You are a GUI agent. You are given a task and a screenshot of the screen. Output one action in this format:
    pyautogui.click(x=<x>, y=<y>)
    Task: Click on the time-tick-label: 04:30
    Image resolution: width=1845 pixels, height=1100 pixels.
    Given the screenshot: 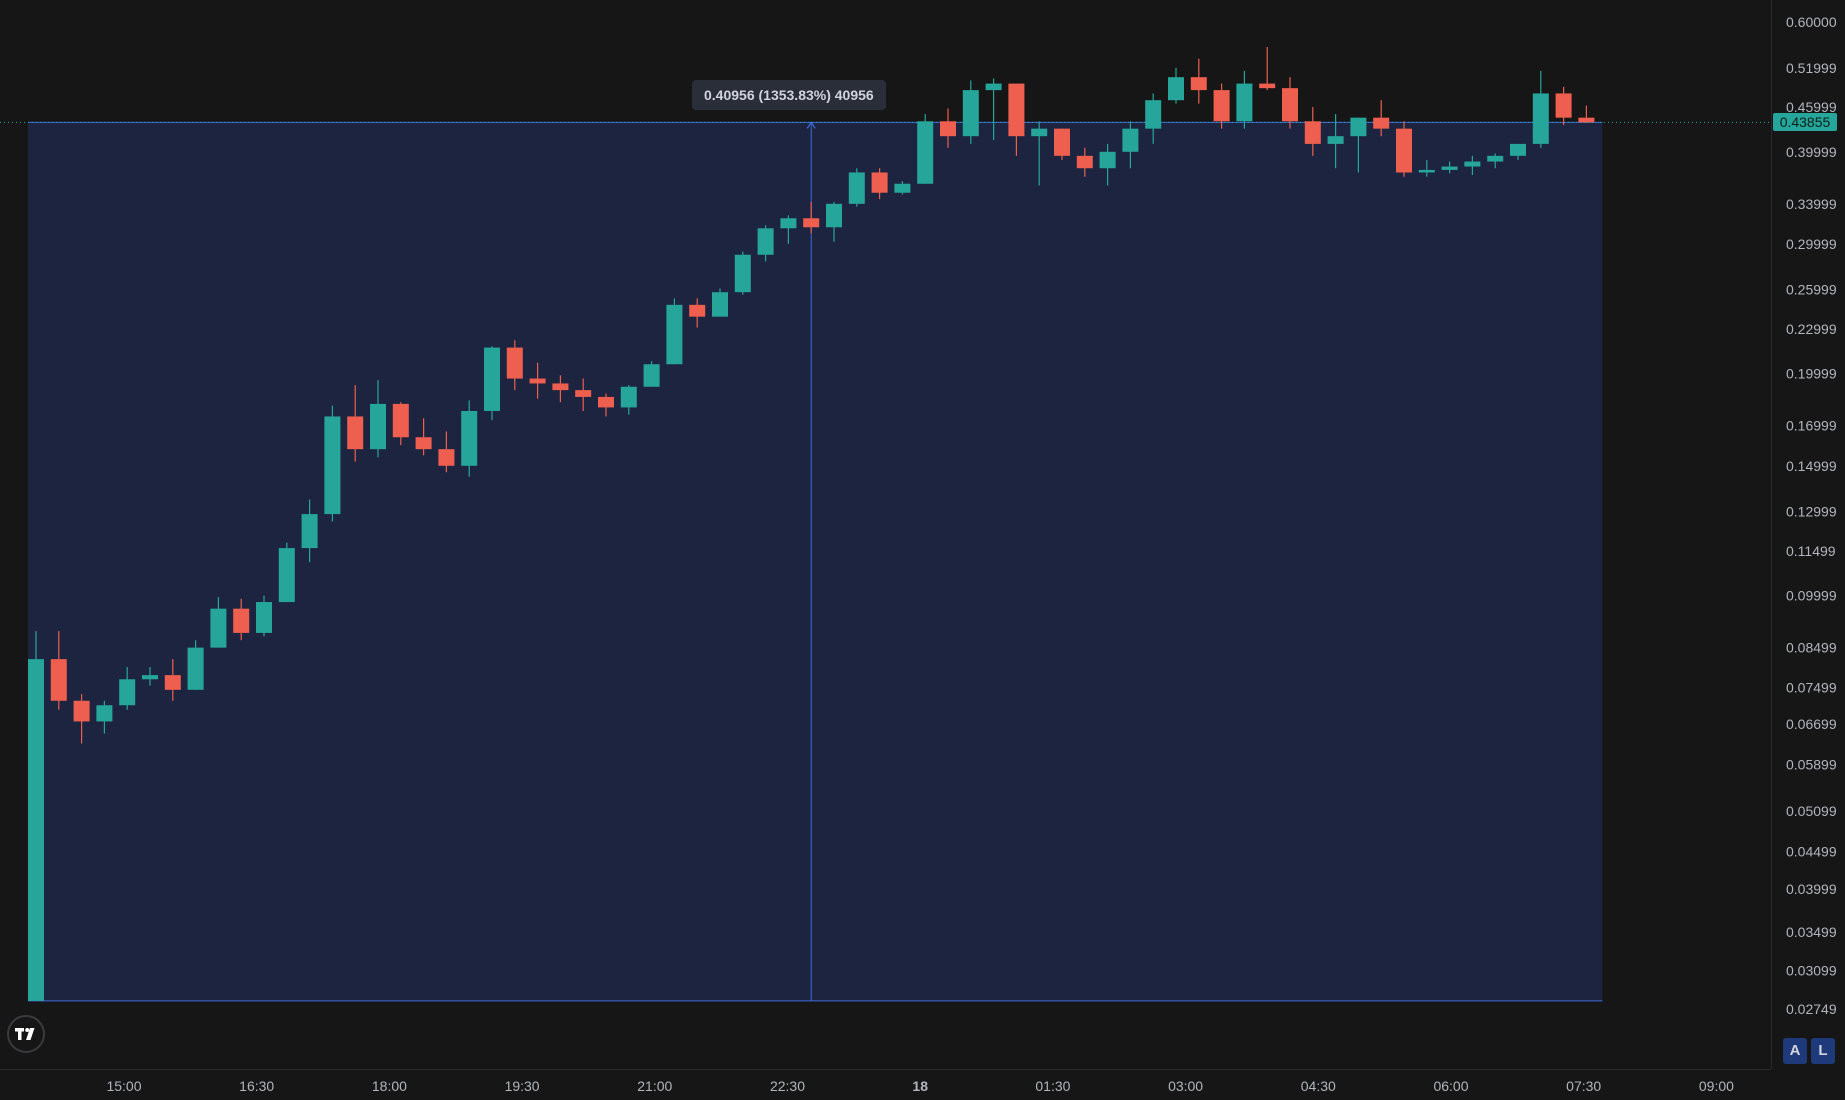 What is the action you would take?
    pyautogui.click(x=1318, y=1086)
    